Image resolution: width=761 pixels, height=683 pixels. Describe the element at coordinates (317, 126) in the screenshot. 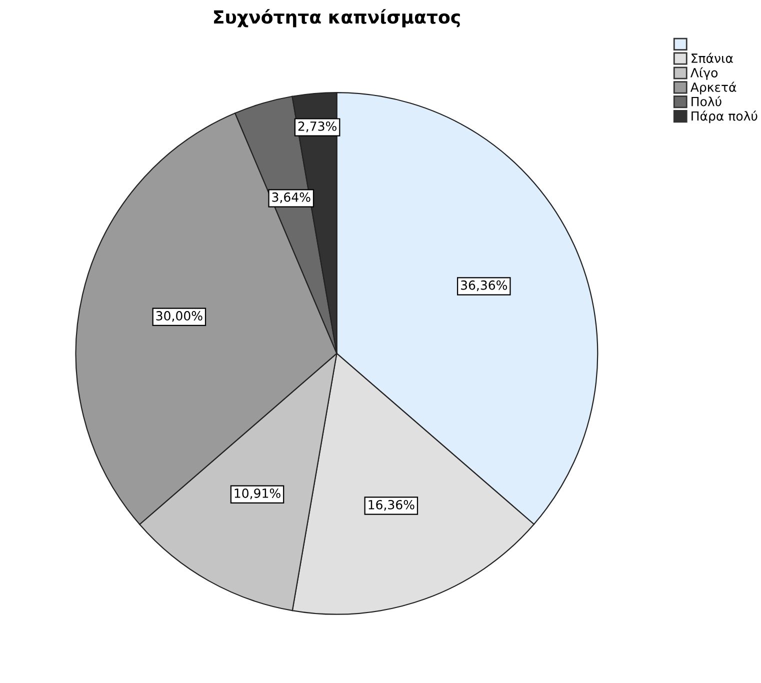

I see `data-label: 2,73%` at that location.